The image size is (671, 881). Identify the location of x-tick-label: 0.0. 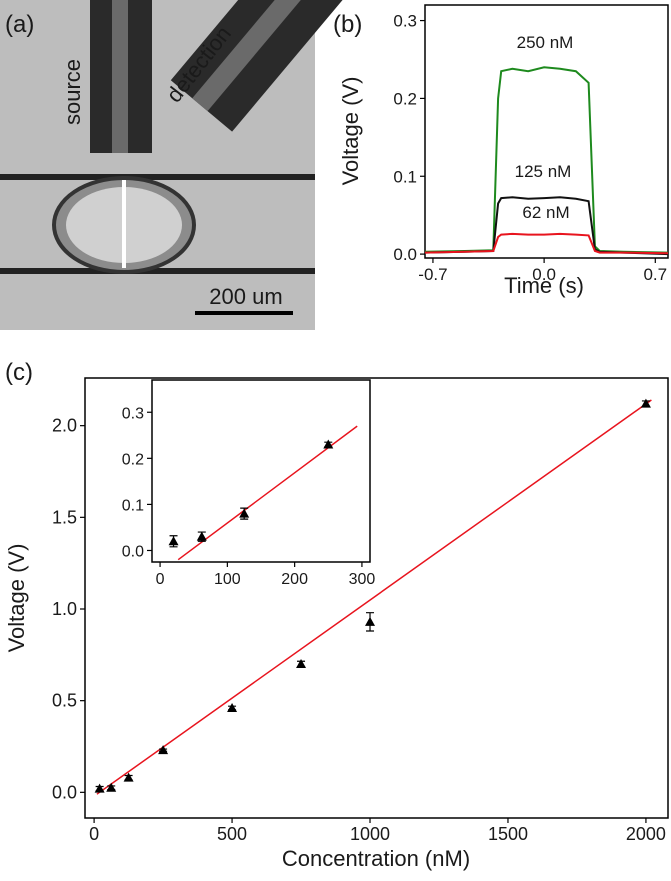
(544, 274).